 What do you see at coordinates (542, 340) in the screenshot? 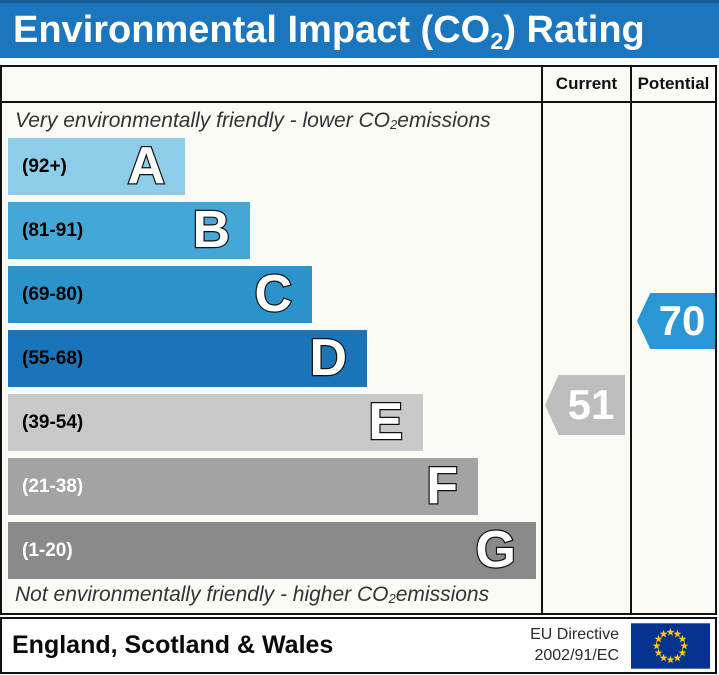
I see `current-column-divider` at bounding box center [542, 340].